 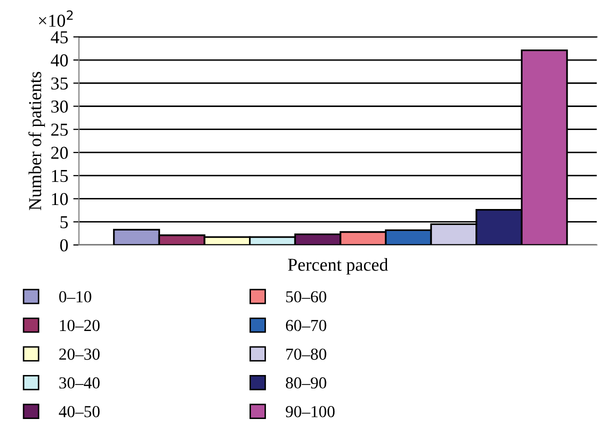 I want to click on y-tick-label: 40, so click(x=59, y=60).